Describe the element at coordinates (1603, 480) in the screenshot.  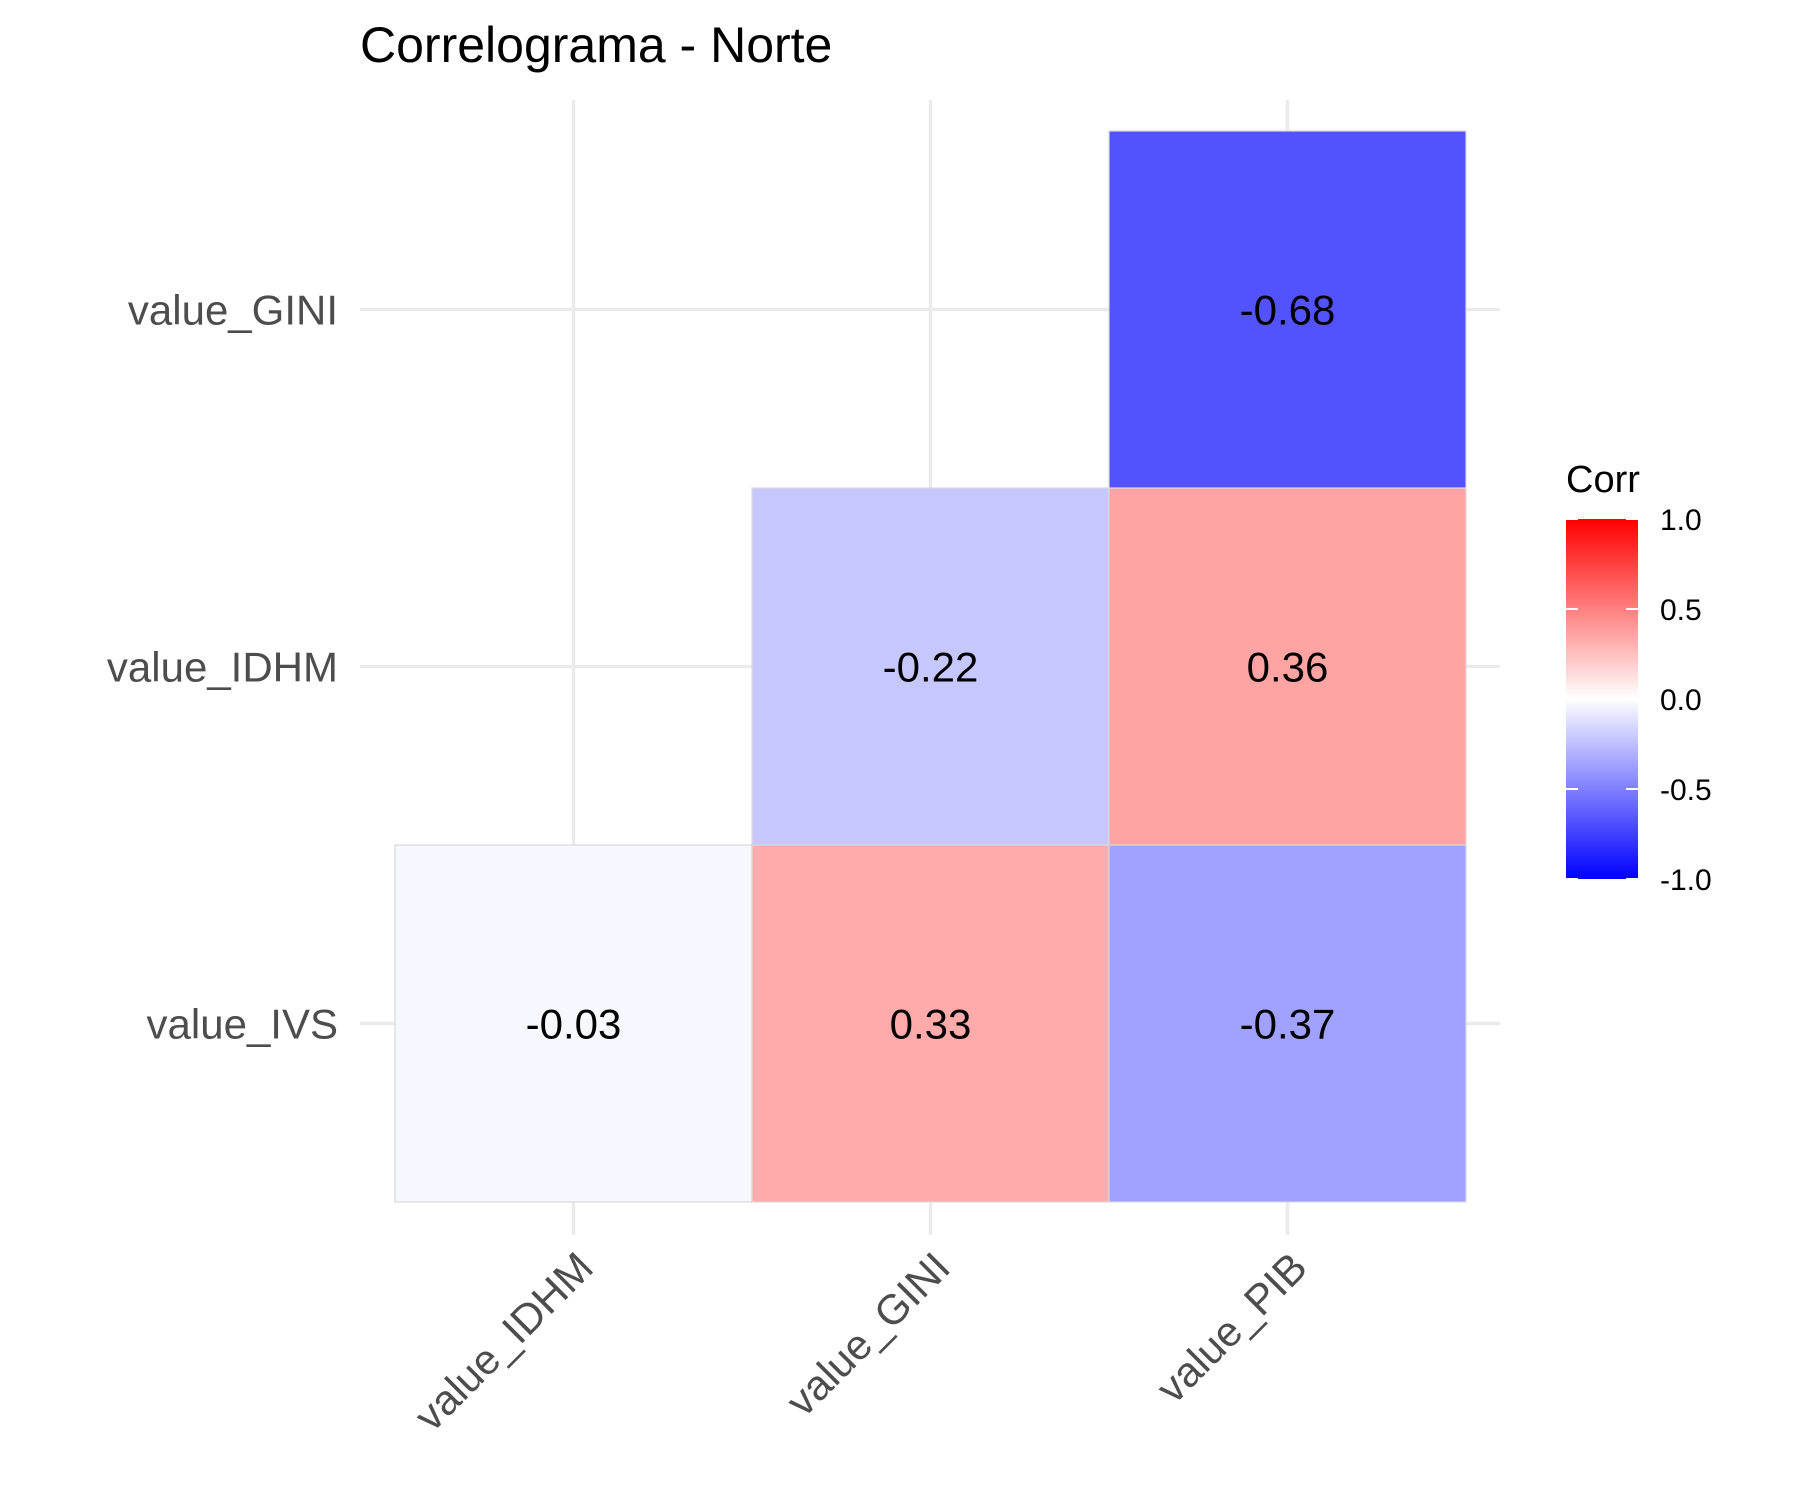
I see `legend-title: Corr` at that location.